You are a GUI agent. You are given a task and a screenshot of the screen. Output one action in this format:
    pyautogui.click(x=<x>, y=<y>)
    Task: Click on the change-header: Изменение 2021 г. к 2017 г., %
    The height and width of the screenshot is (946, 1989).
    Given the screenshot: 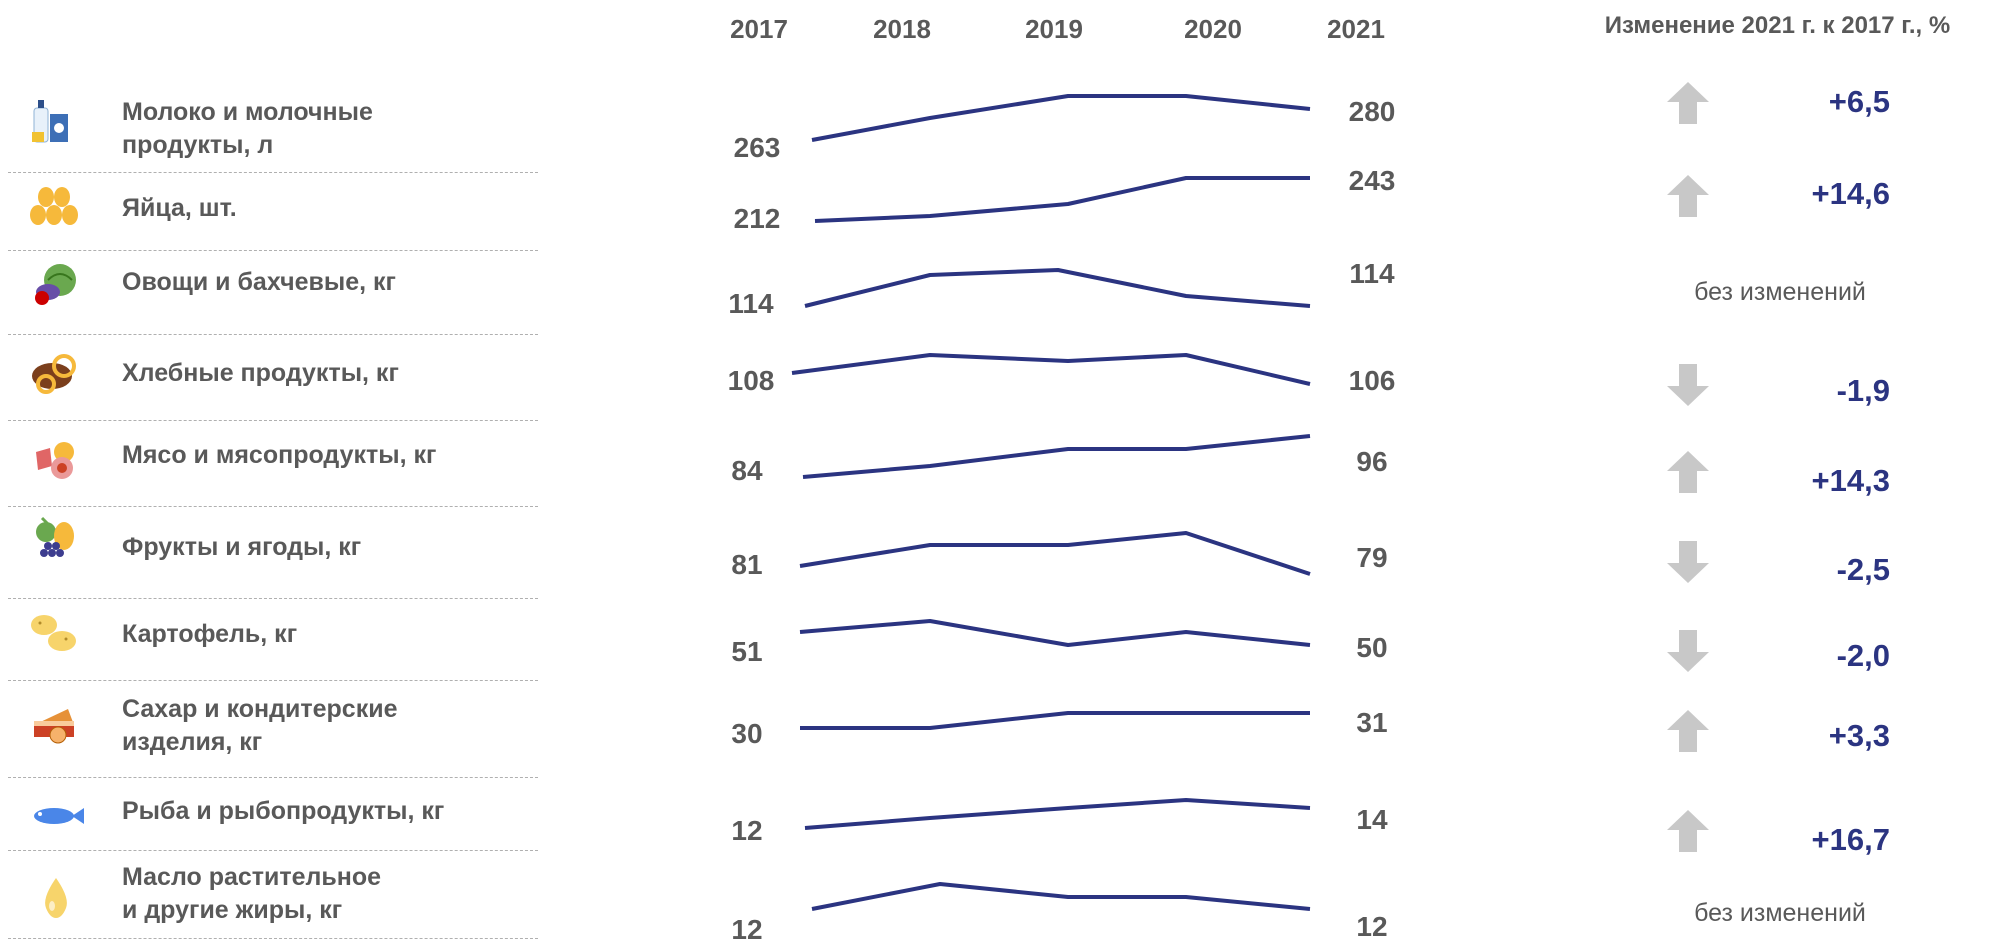 What is the action you would take?
    pyautogui.click(x=1777, y=25)
    